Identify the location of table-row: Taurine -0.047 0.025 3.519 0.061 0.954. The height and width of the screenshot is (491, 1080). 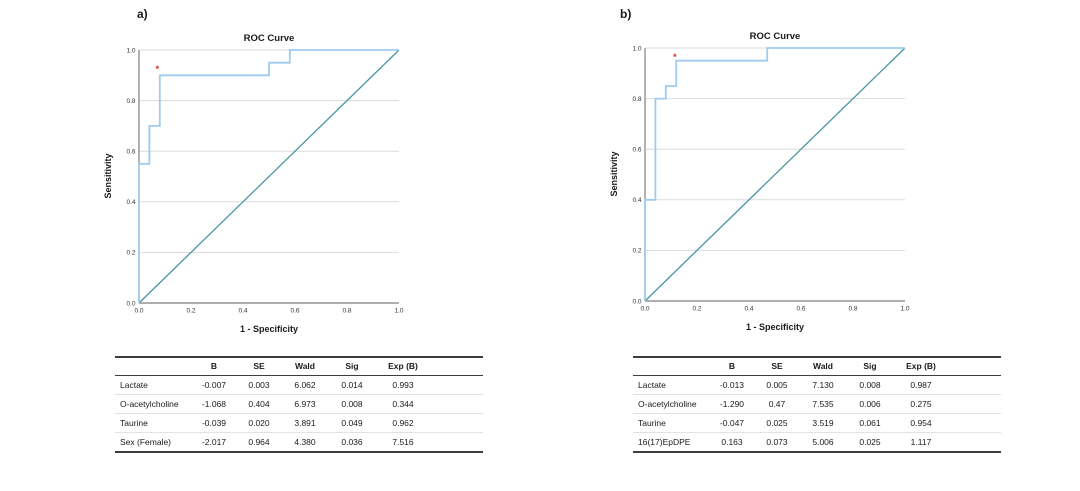
(817, 423).